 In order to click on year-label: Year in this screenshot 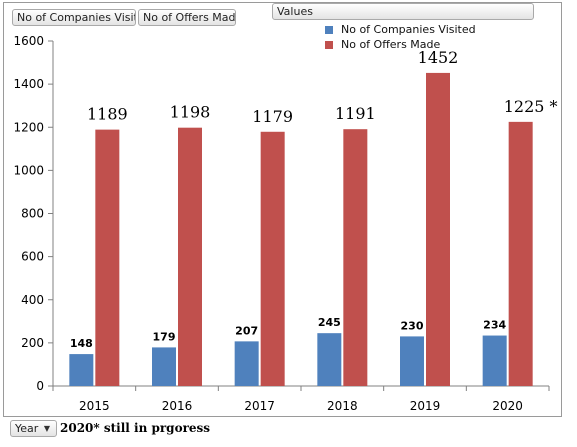, I will do `click(27, 428)`.